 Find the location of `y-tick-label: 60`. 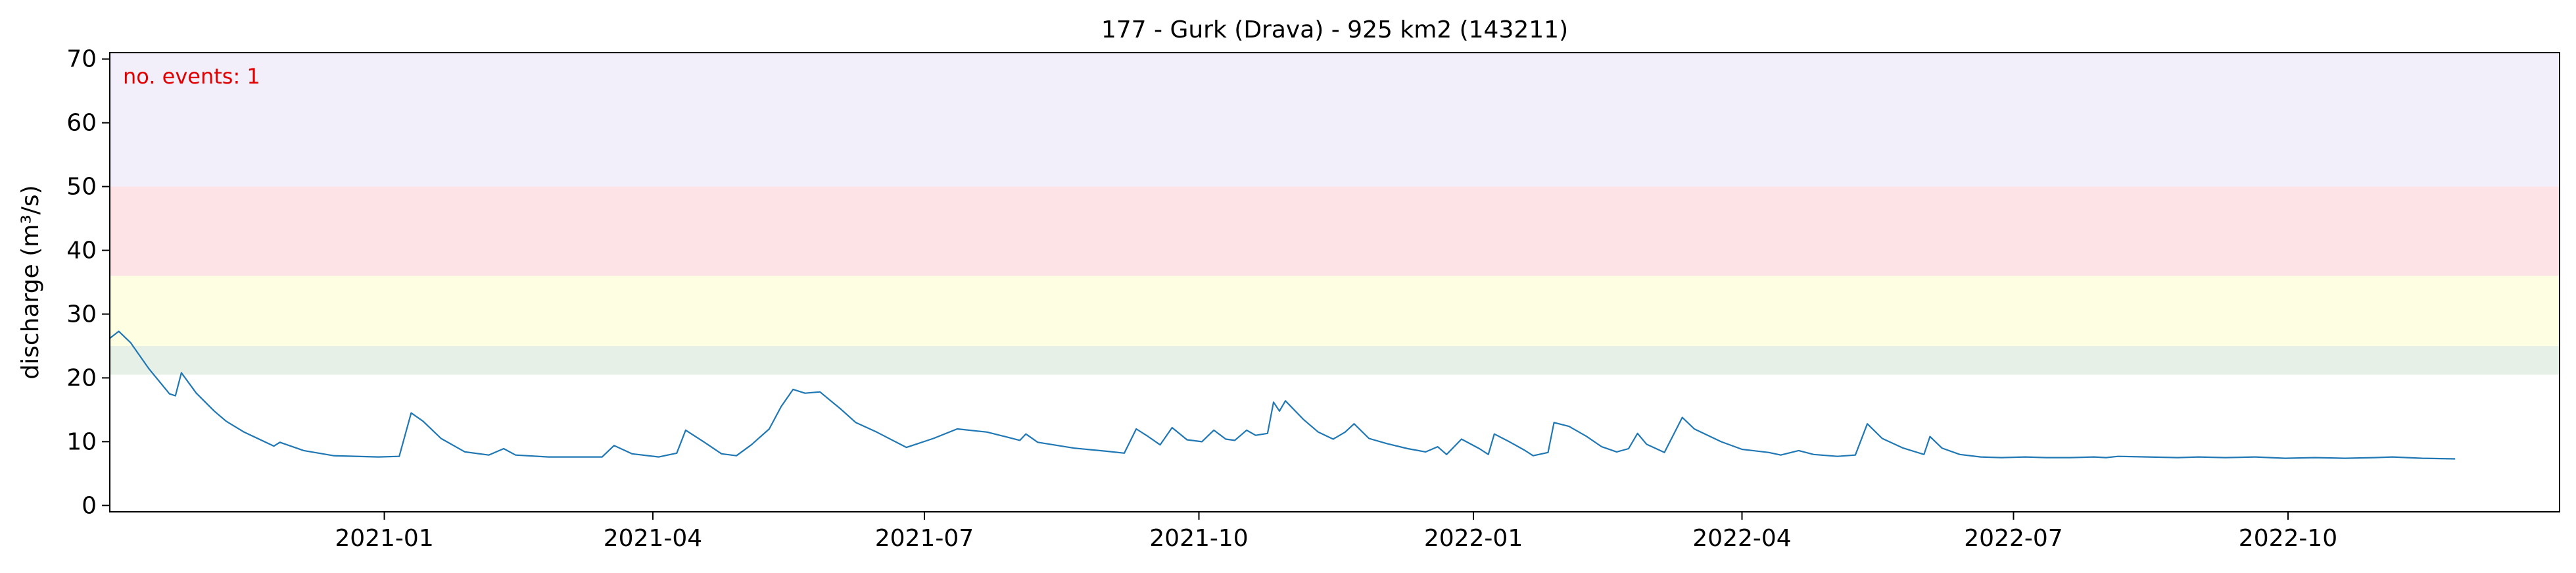

y-tick-label: 60 is located at coordinates (81, 123).